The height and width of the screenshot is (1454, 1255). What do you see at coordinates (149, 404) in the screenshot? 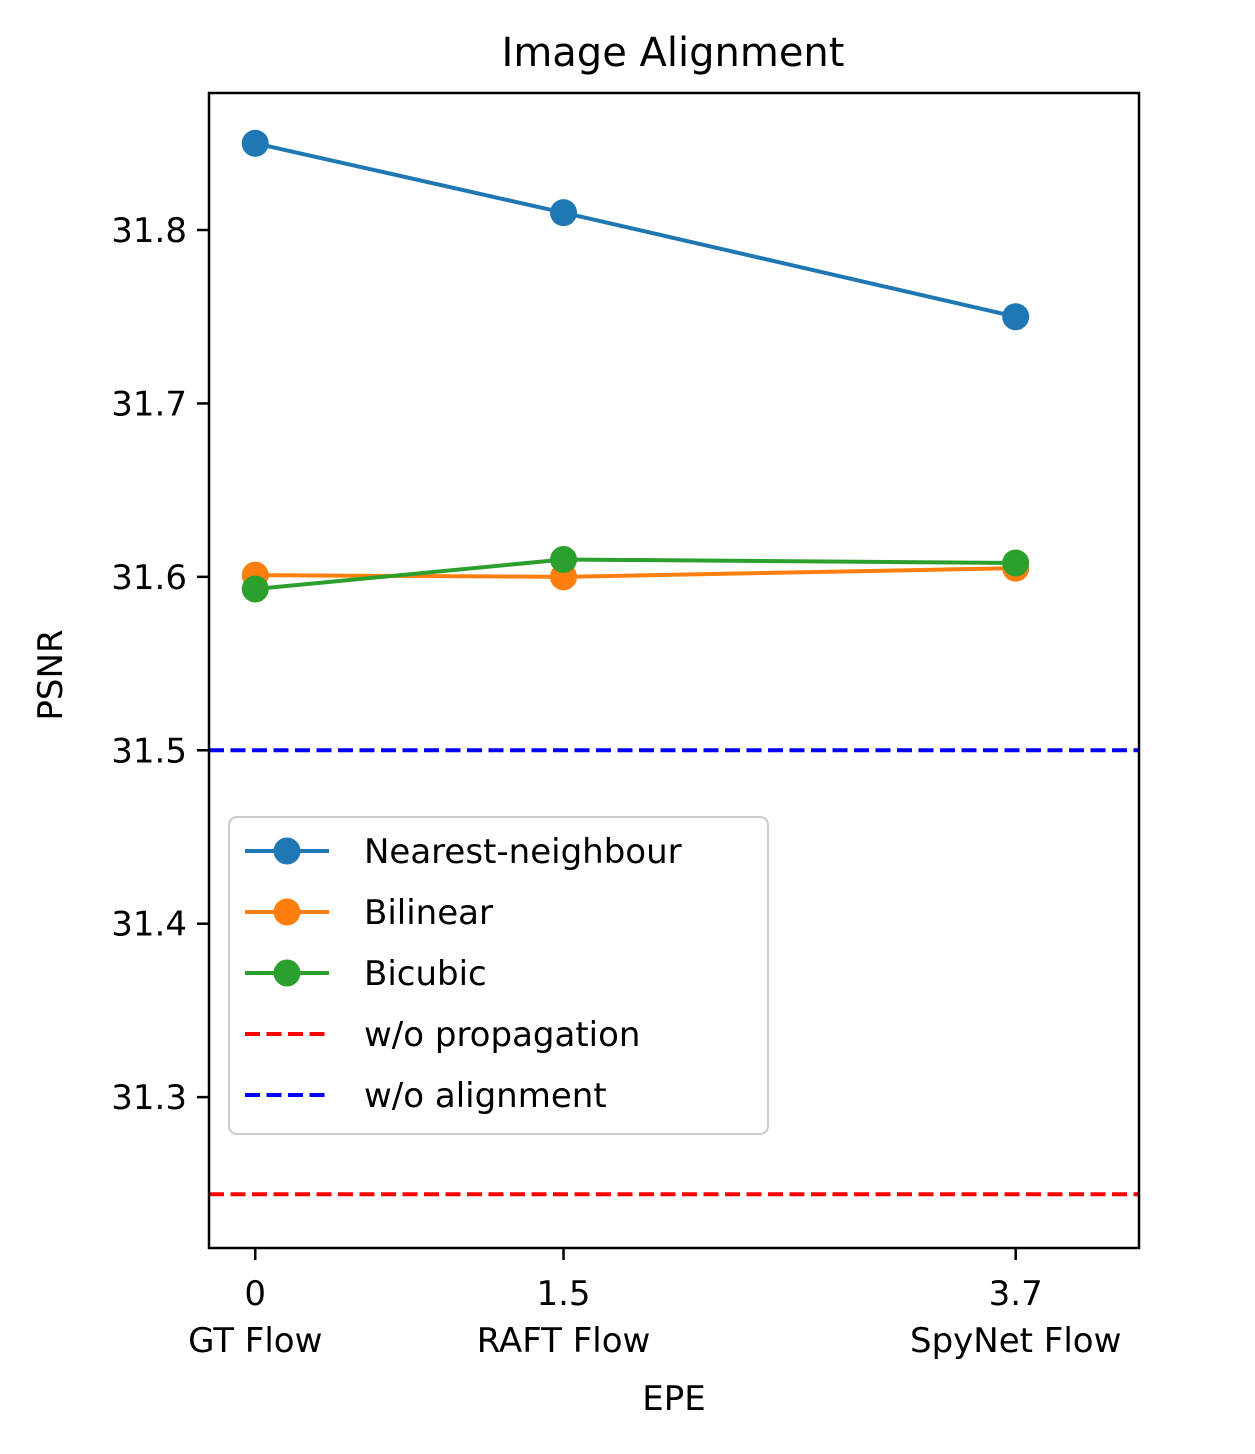
I see `y-tick-label: 31.7` at bounding box center [149, 404].